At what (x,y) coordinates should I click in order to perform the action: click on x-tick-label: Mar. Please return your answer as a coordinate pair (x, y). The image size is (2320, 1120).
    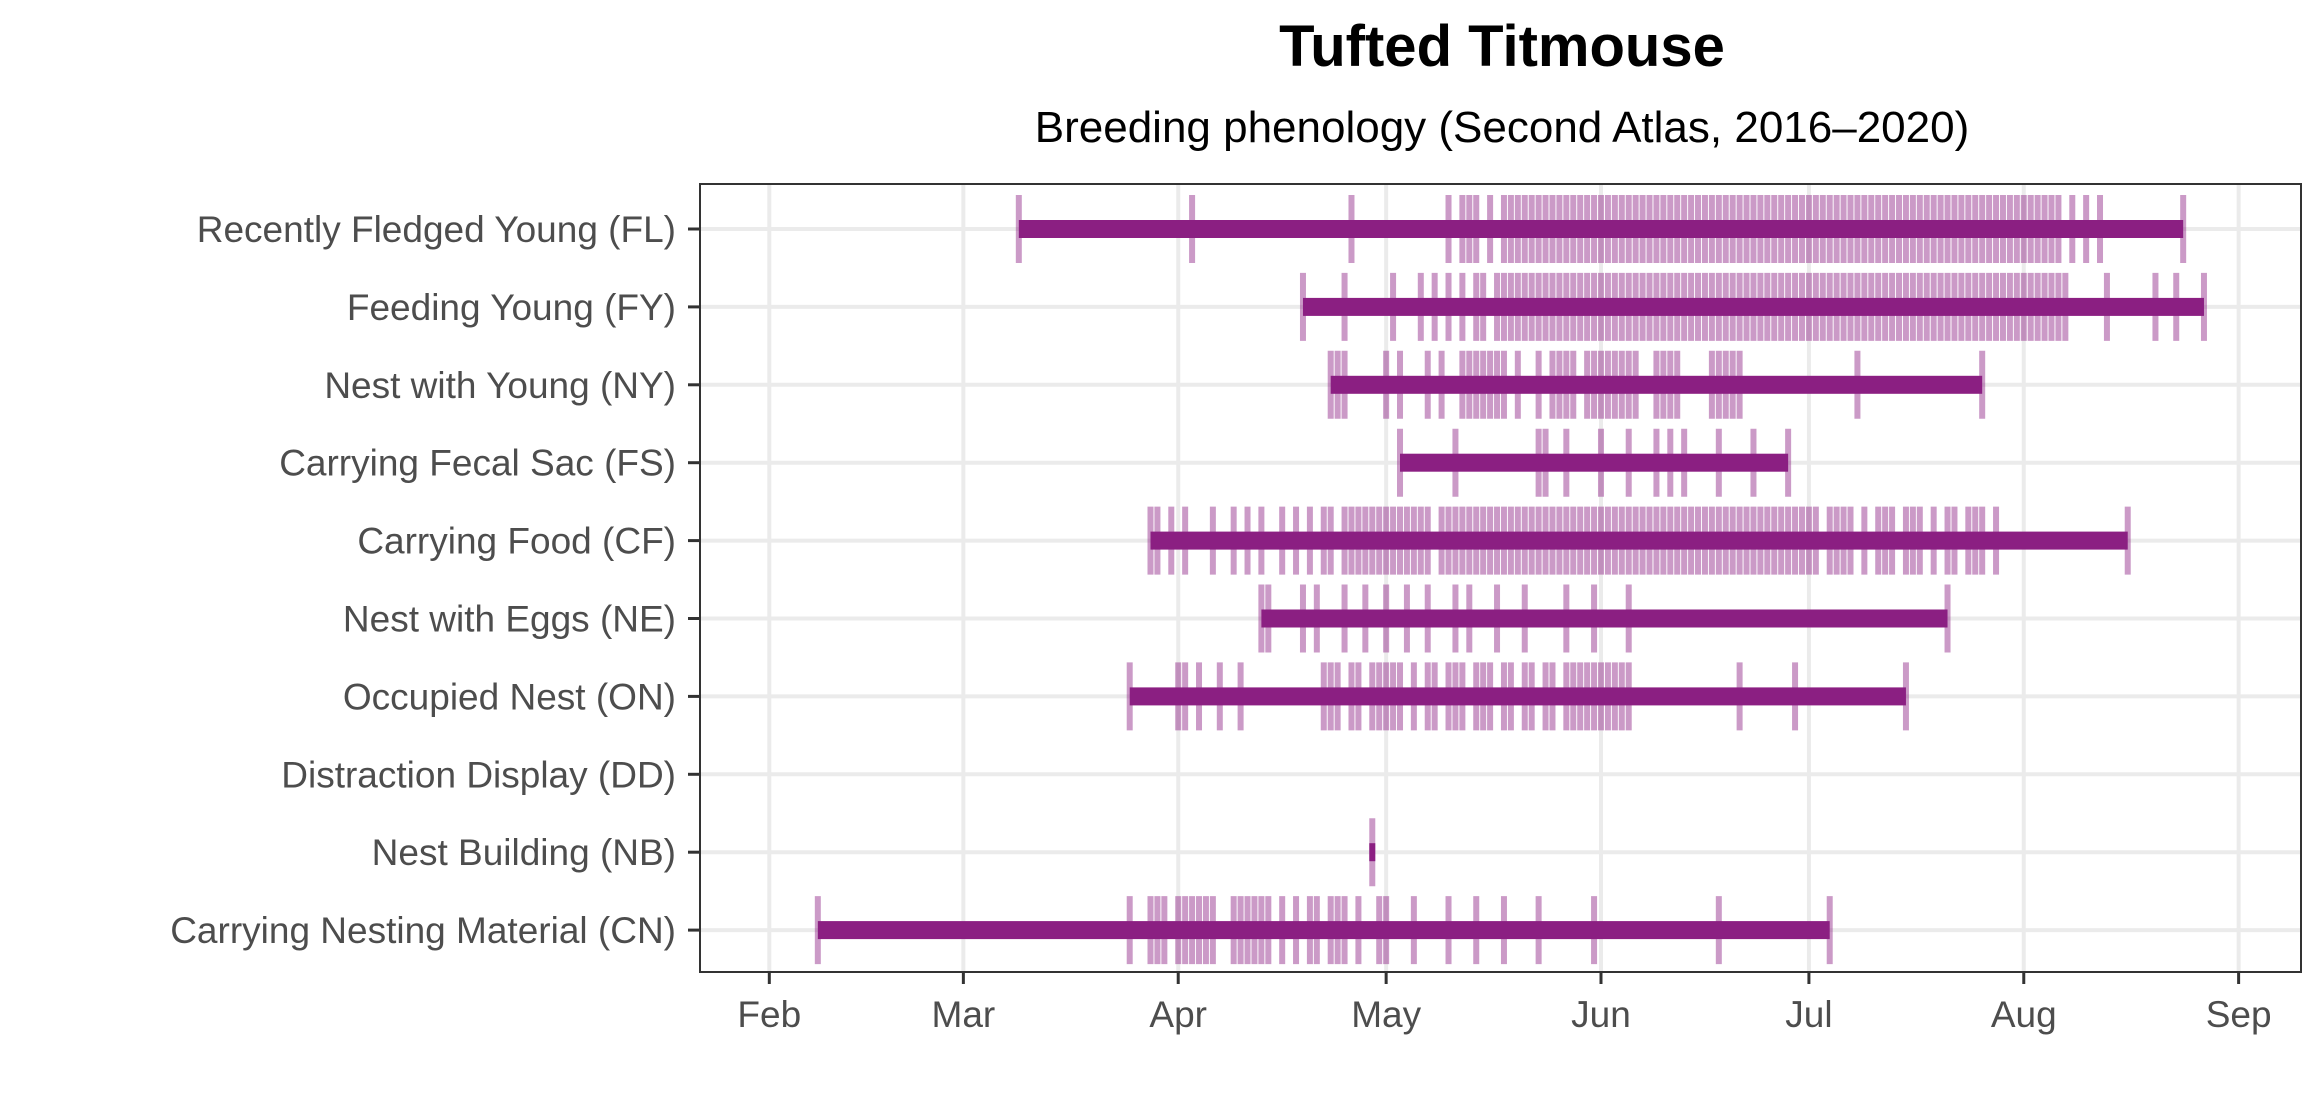
    Looking at the image, I should click on (964, 1014).